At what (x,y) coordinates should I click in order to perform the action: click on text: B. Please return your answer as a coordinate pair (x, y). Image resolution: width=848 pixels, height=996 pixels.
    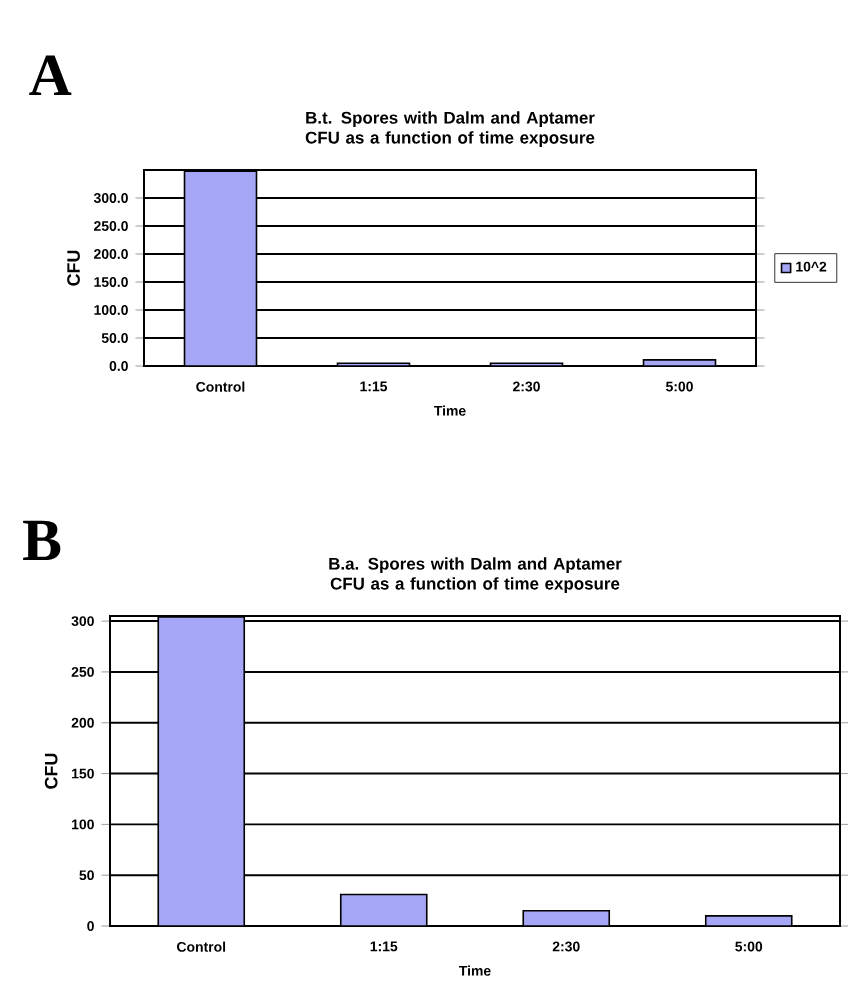
    Looking at the image, I should click on (42, 540).